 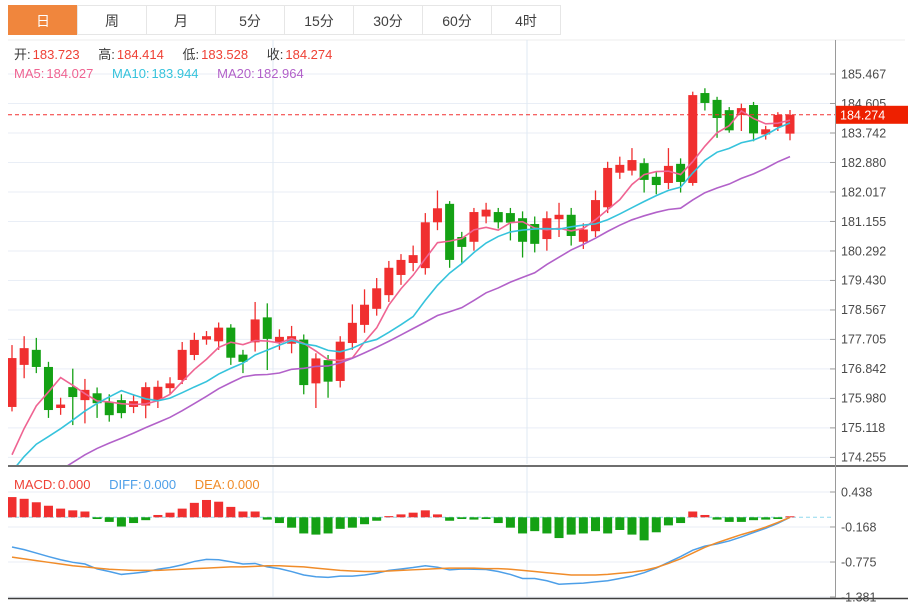 What do you see at coordinates (863, 222) in the screenshot?
I see `axis-tick-label: 181.155` at bounding box center [863, 222].